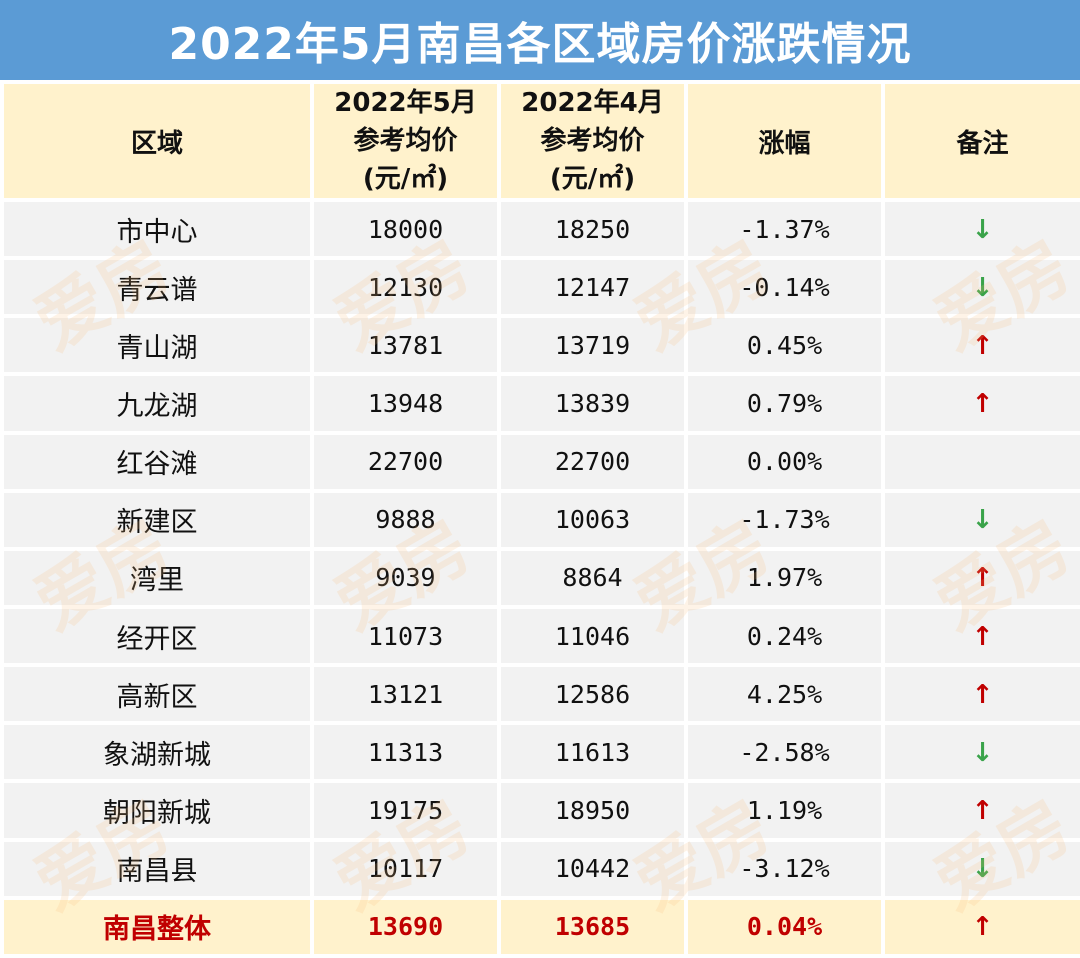  What do you see at coordinates (784, 868) in the screenshot?
I see `change-cell: -3.12%` at bounding box center [784, 868].